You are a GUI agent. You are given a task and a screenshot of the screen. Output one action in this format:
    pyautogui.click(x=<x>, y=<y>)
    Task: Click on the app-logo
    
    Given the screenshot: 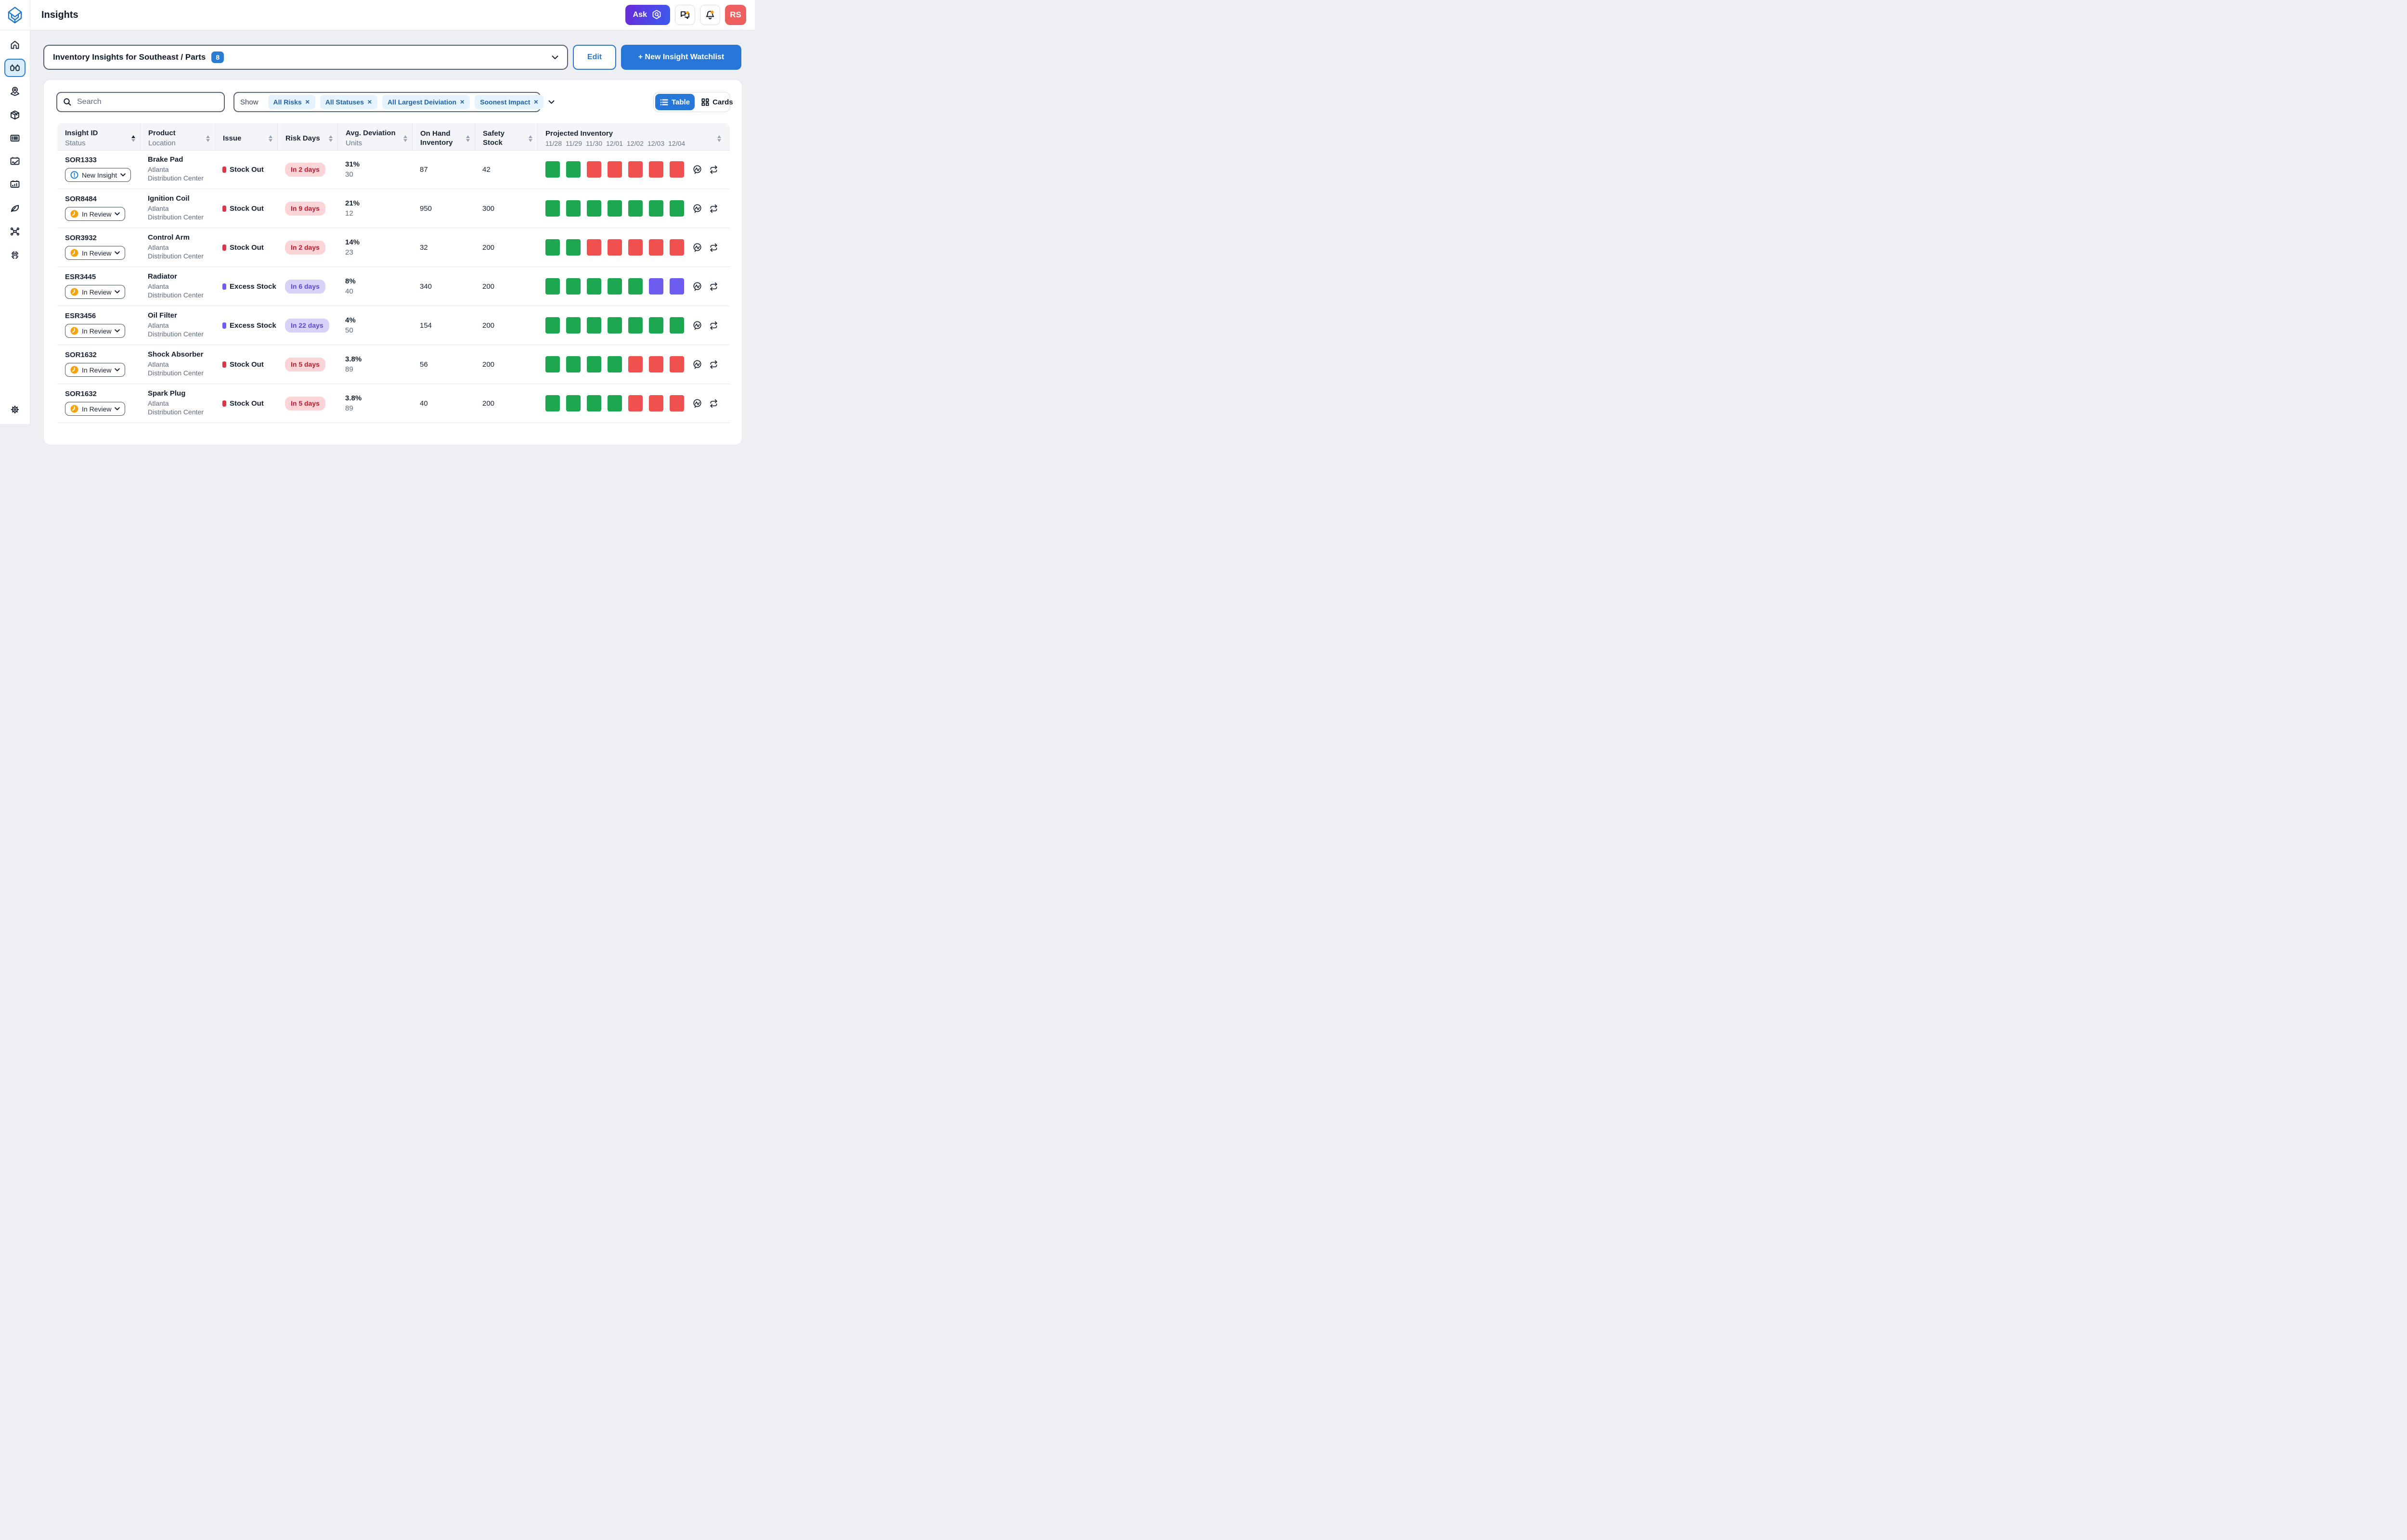 What is the action you would take?
    pyautogui.click(x=15, y=15)
    